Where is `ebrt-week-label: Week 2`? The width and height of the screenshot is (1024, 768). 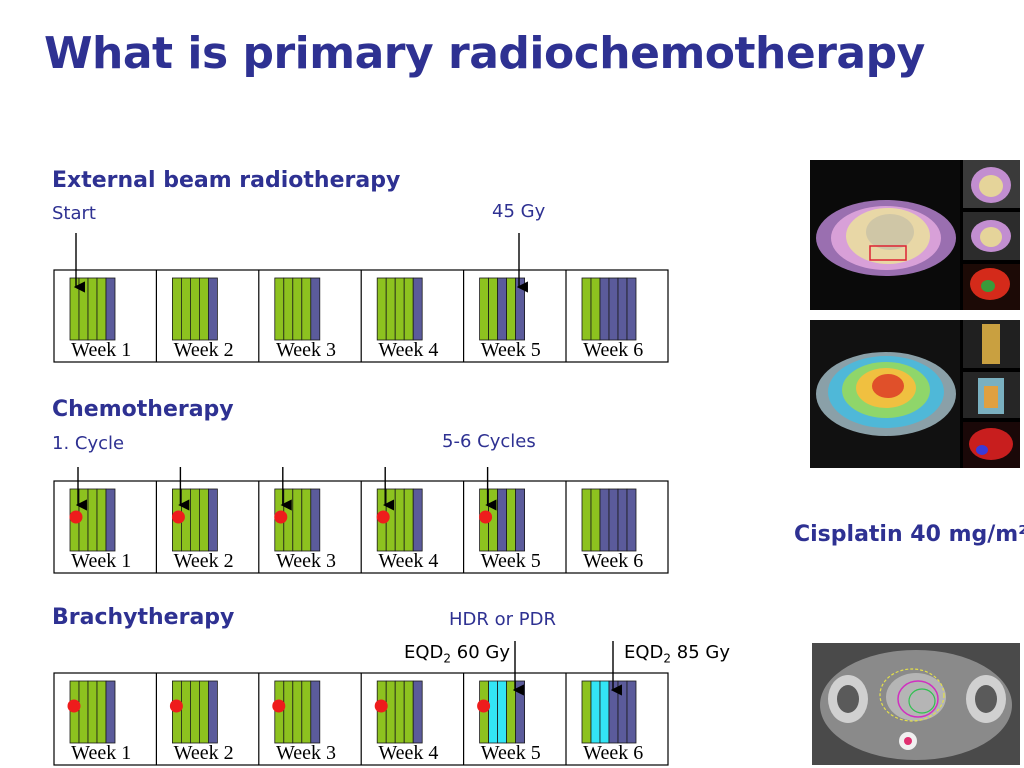
ebrt-week-label: Week 2 is located at coordinates (204, 350).